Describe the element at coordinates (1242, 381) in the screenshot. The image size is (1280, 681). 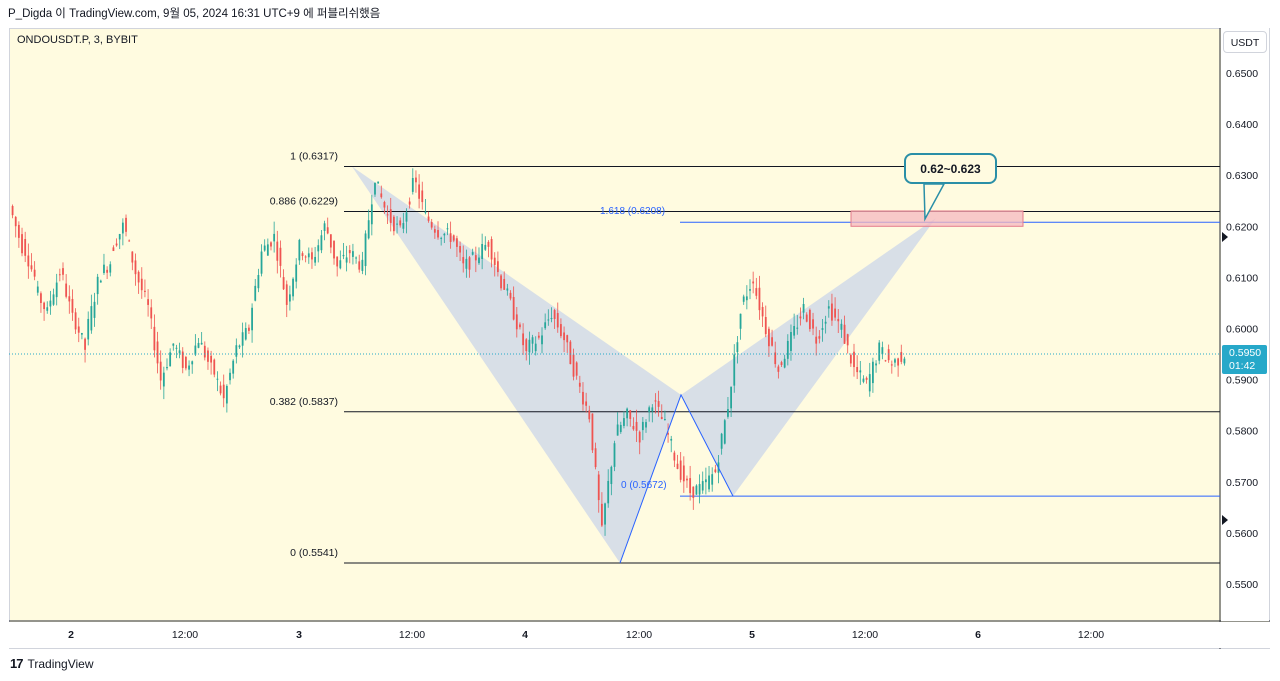
I see `price-tick-label: 0.5900` at that location.